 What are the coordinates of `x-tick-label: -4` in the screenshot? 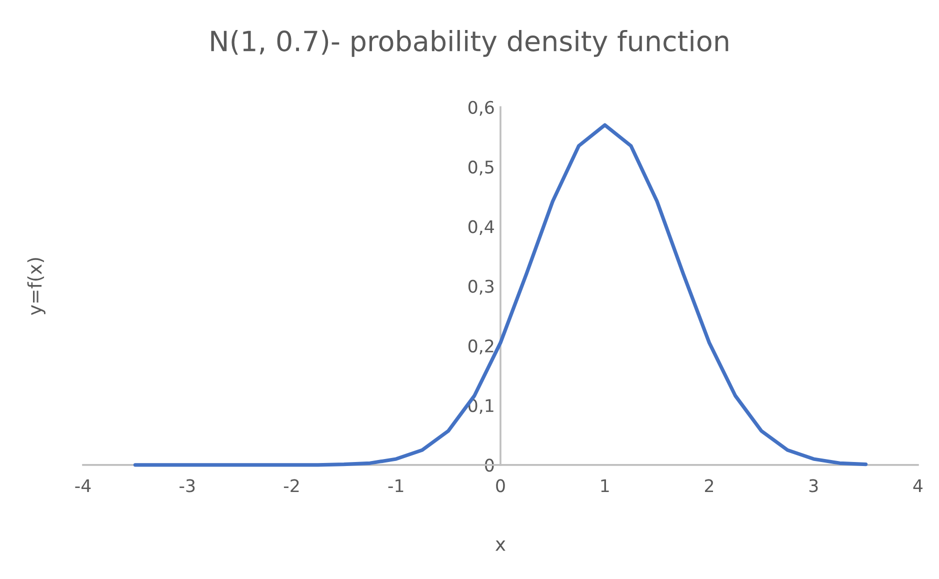 It's located at (83, 485).